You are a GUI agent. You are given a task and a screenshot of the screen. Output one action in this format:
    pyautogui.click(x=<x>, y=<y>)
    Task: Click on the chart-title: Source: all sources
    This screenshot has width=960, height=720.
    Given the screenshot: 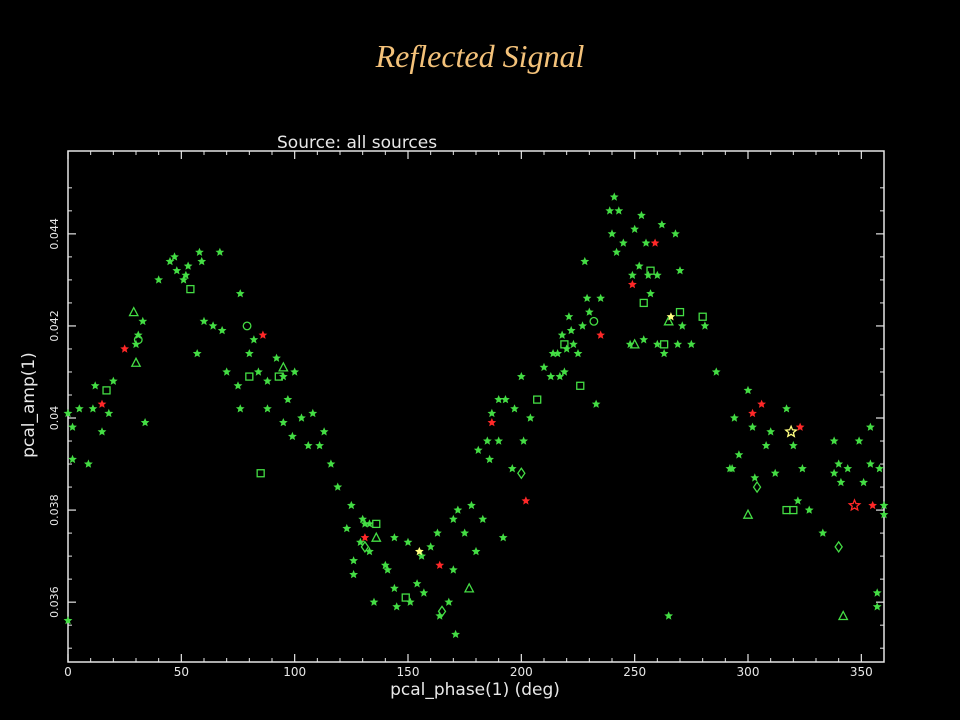 What is the action you would take?
    pyautogui.click(x=357, y=143)
    